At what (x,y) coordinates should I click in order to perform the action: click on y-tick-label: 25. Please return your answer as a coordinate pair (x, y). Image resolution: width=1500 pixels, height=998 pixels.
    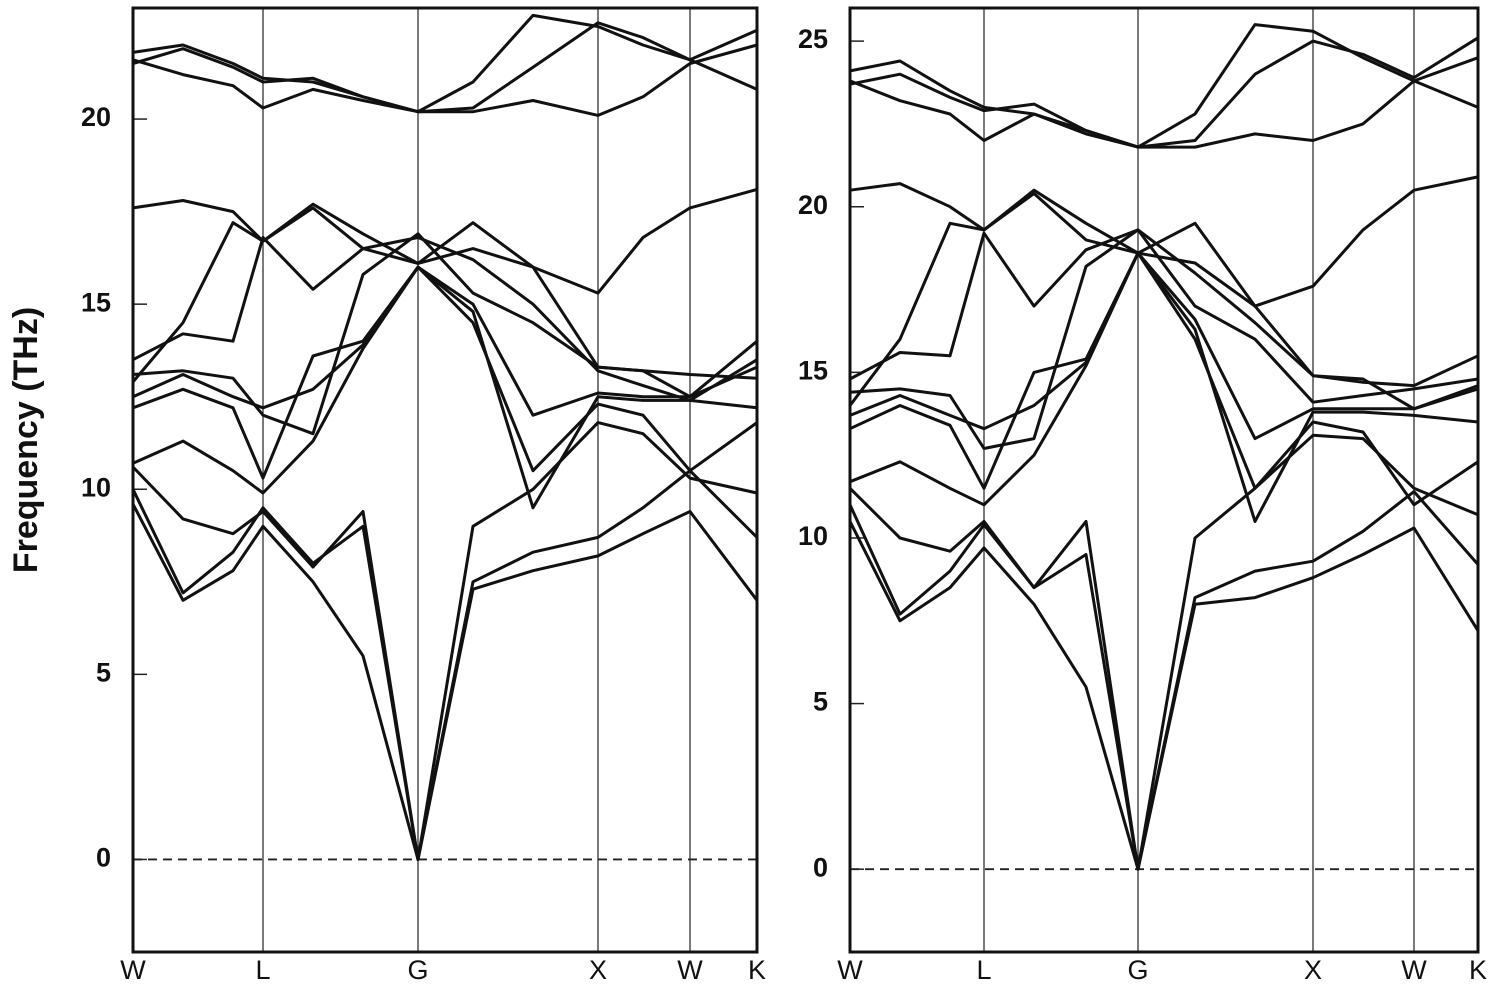
    Looking at the image, I should click on (813, 39).